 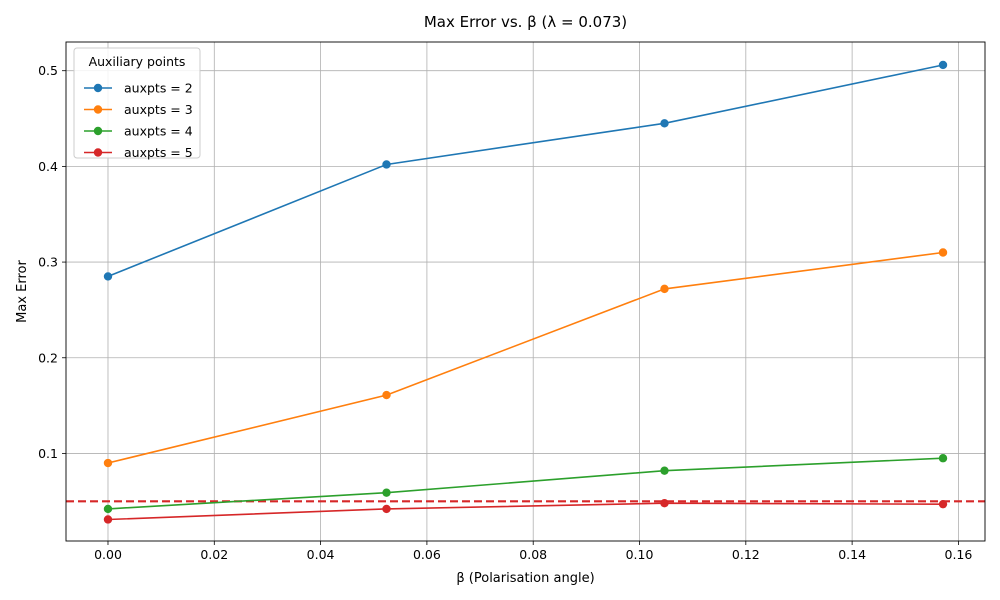 I want to click on legend-label: auxpts = 4, so click(x=158, y=131).